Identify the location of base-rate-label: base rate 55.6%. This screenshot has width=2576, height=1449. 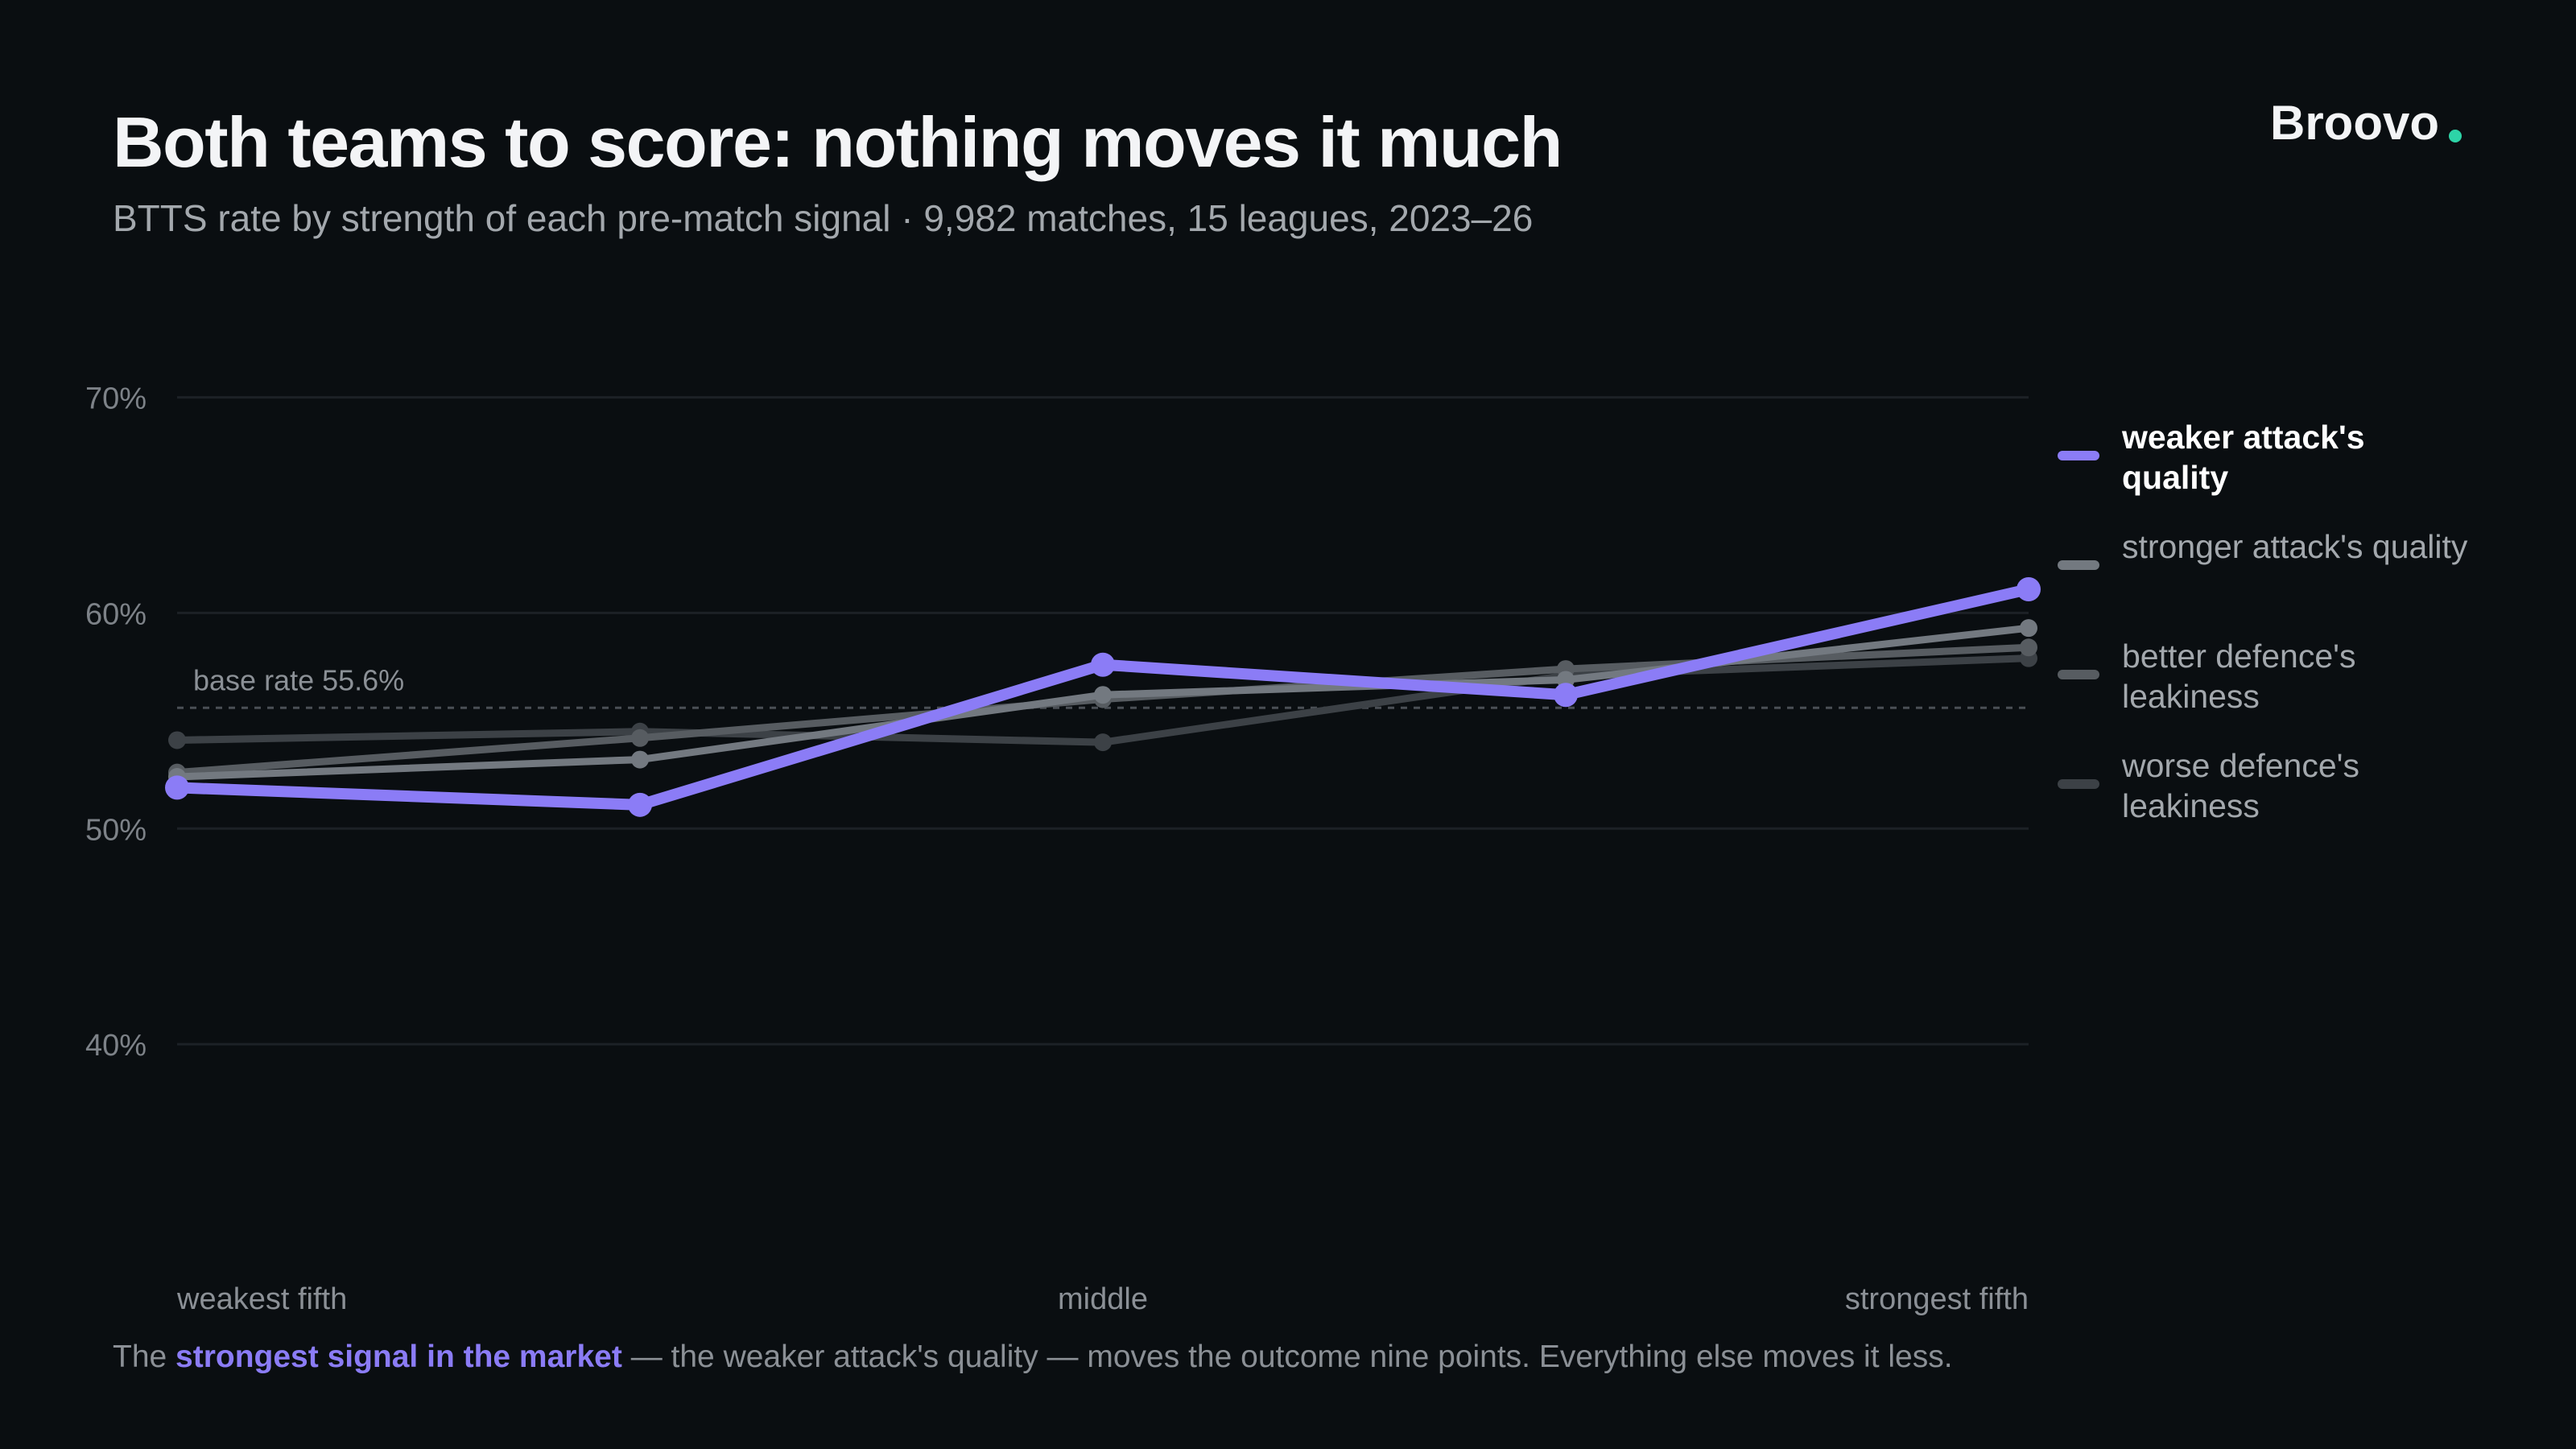
(298, 679).